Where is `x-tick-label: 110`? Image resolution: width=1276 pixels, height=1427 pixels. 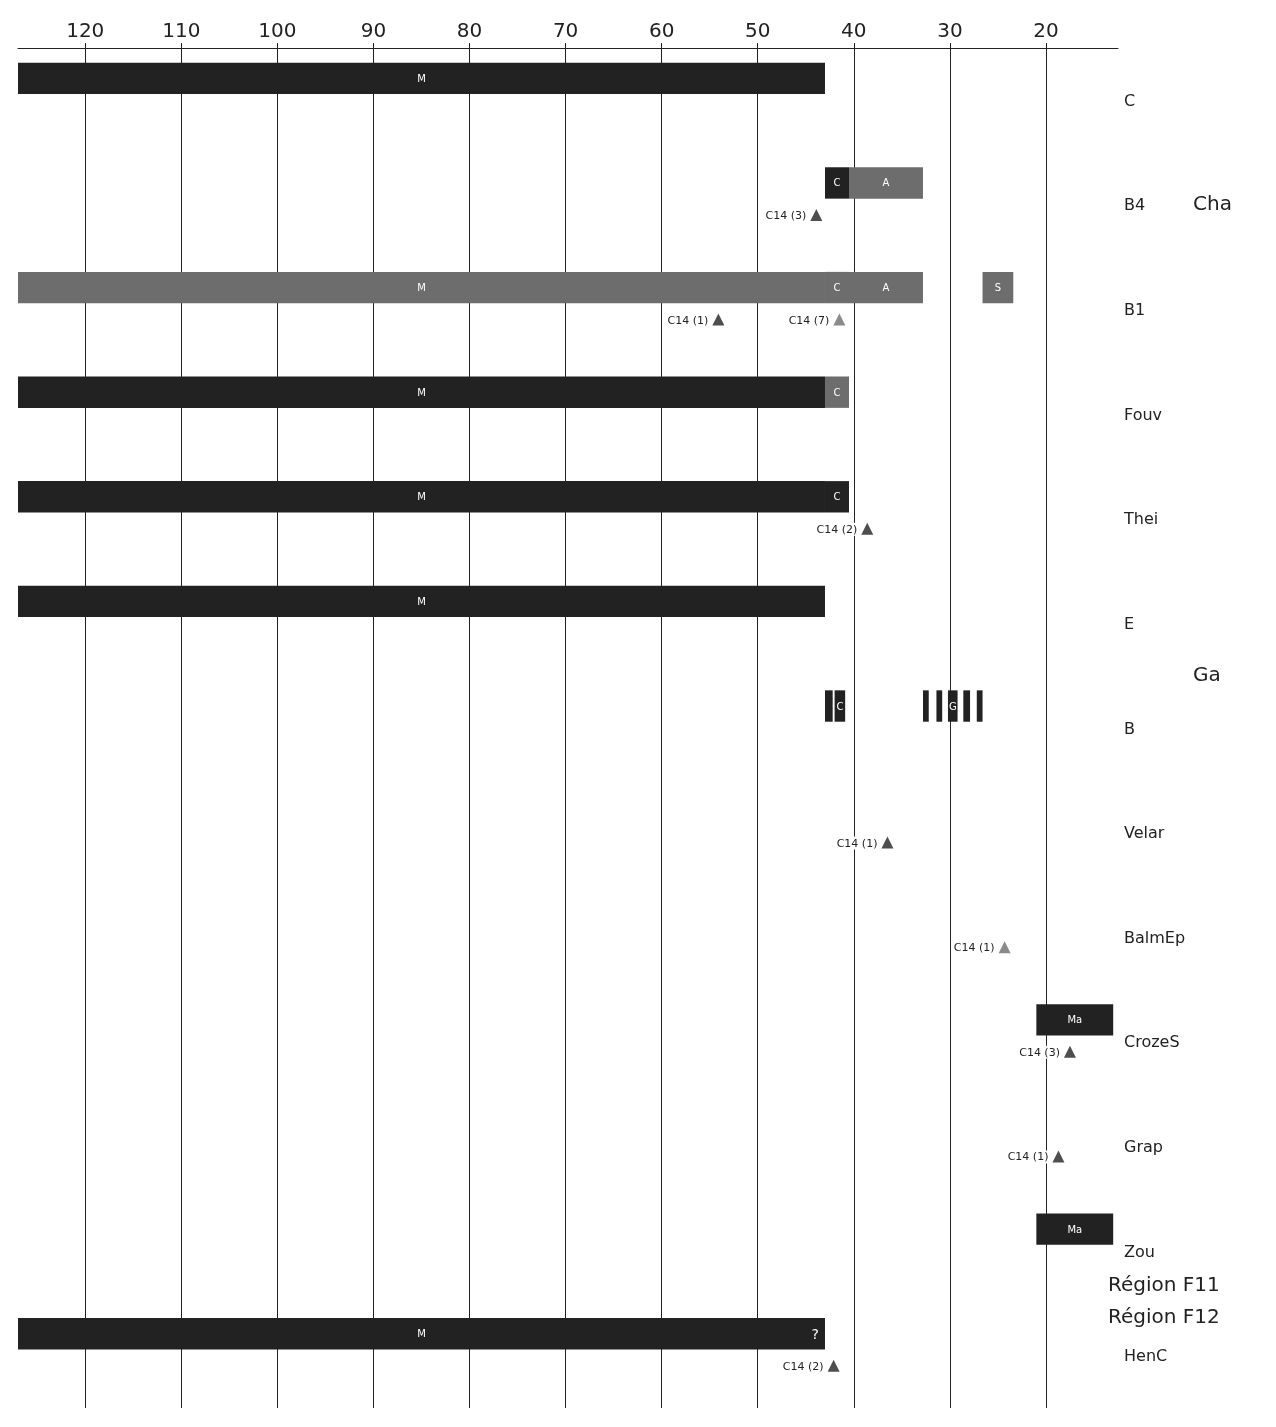
x-tick-label: 110 is located at coordinates (181, 30).